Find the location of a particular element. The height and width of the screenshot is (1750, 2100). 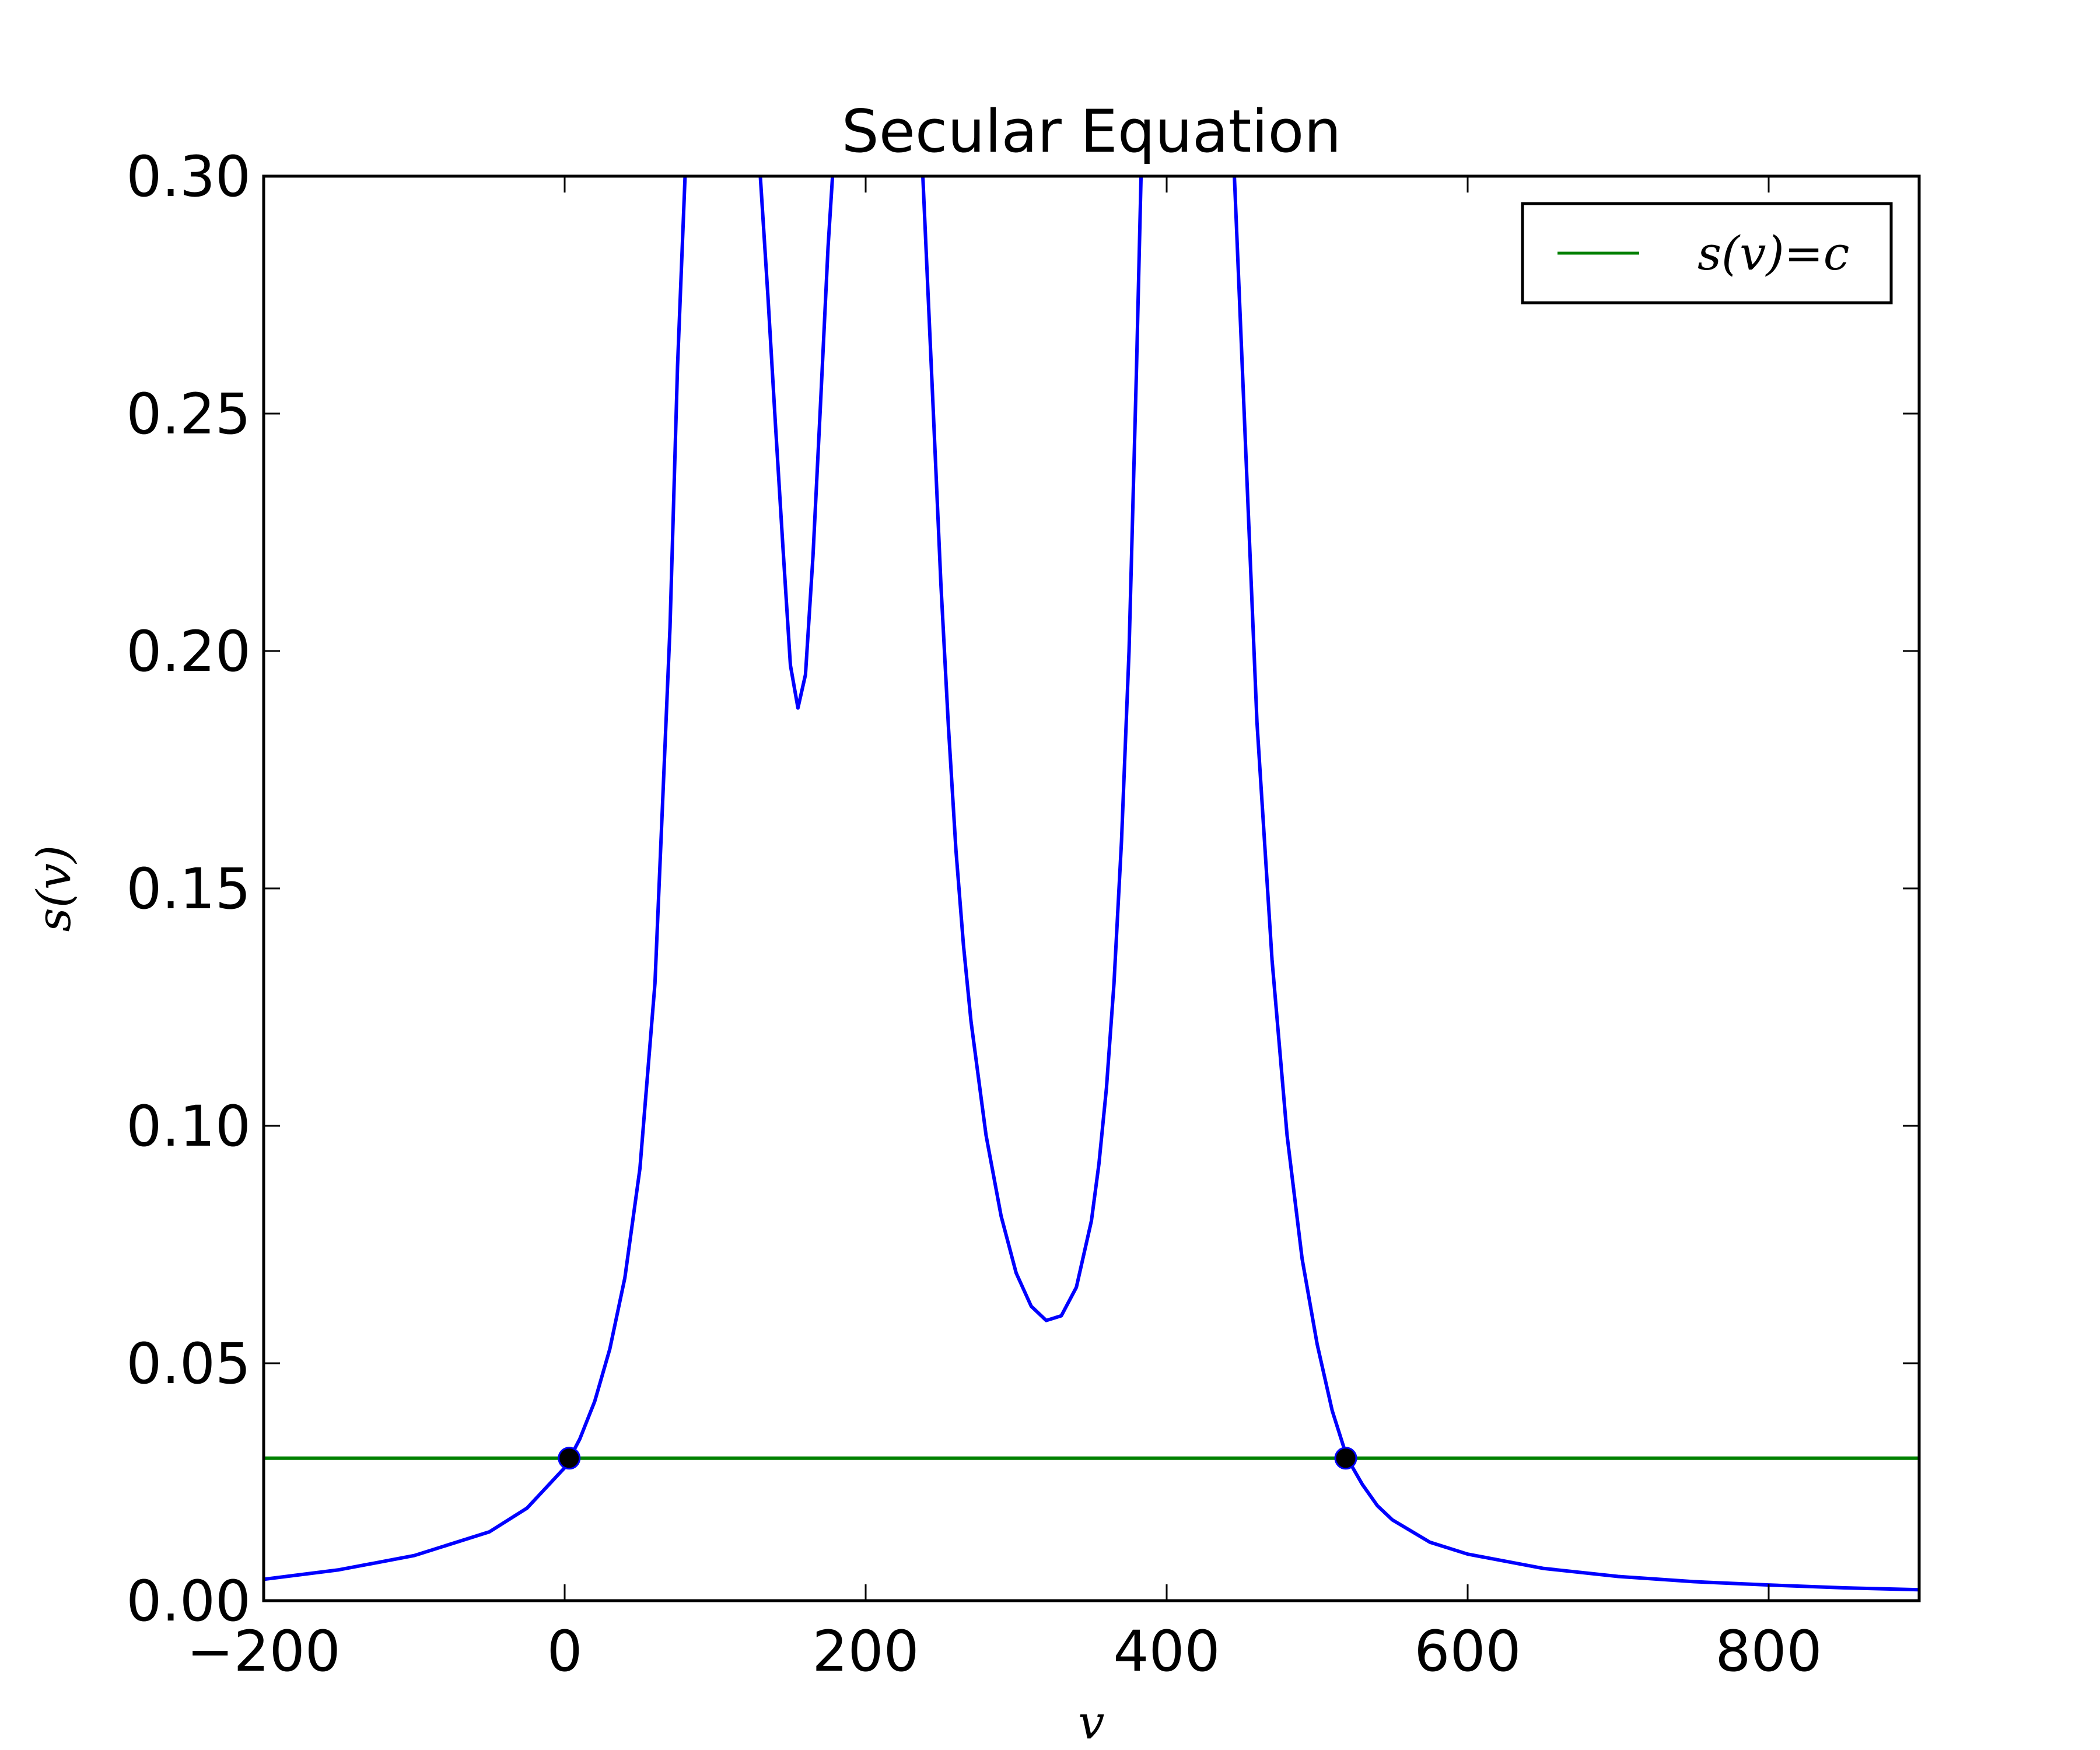

x-tick-label: 600 is located at coordinates (1468, 1651).